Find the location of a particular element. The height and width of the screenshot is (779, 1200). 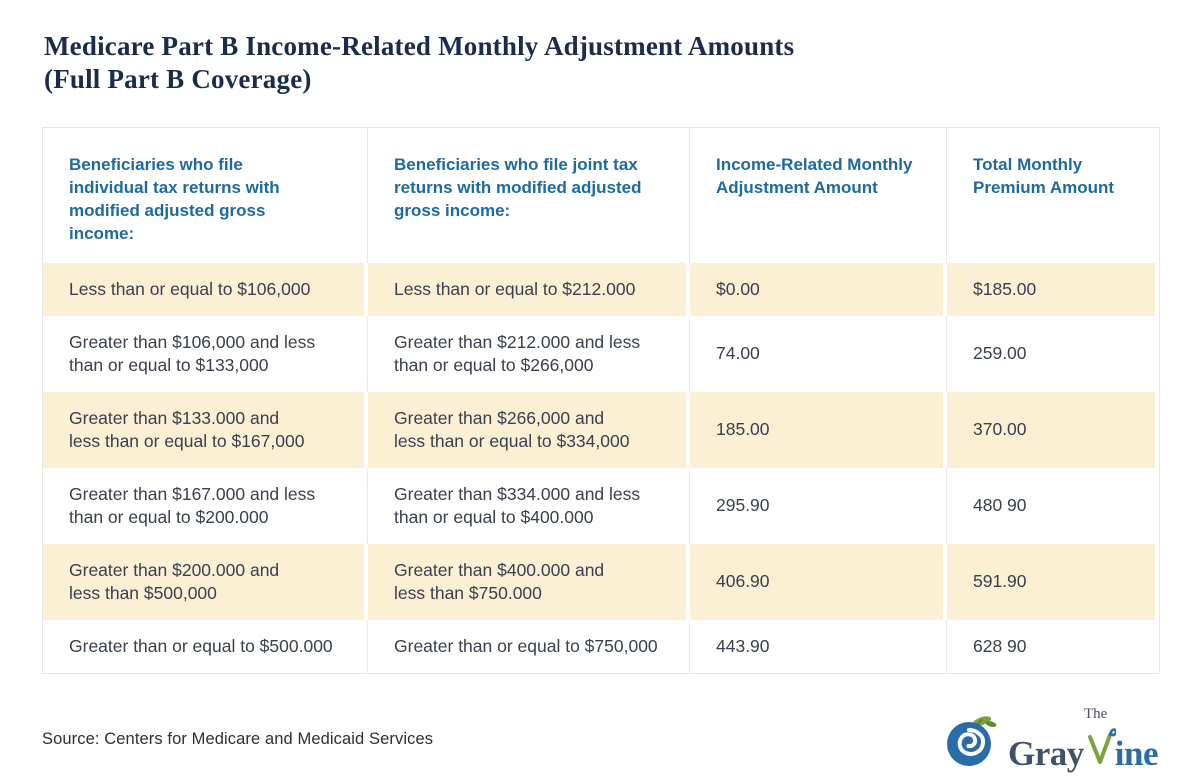

grayvine-wordmark: The Gray ine is located at coordinates (1083, 739).